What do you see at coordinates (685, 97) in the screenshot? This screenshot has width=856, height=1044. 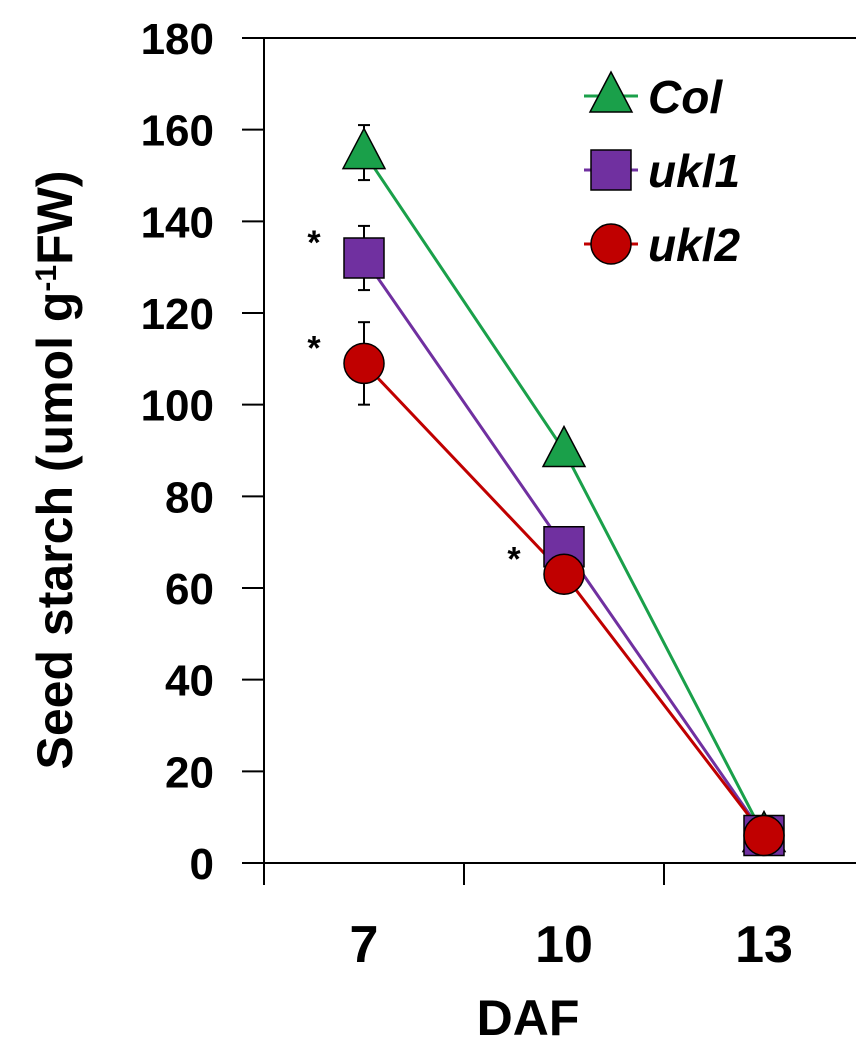 I see `legend-label-Col: Col` at bounding box center [685, 97].